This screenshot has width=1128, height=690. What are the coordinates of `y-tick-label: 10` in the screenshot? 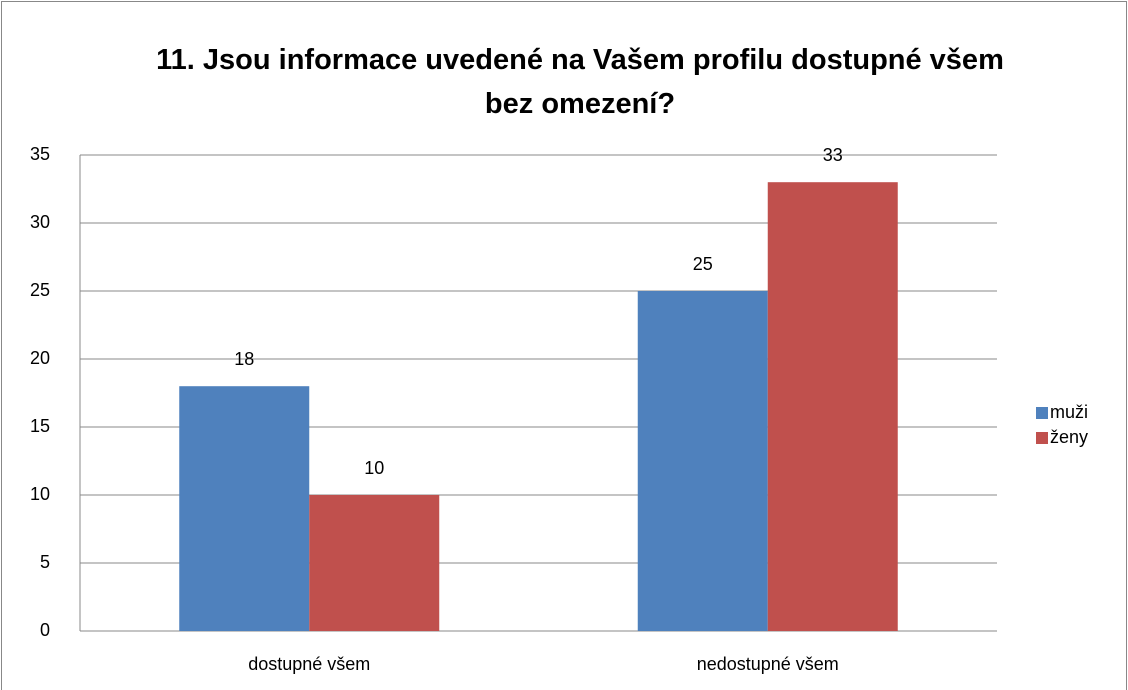 It's located at (40, 494).